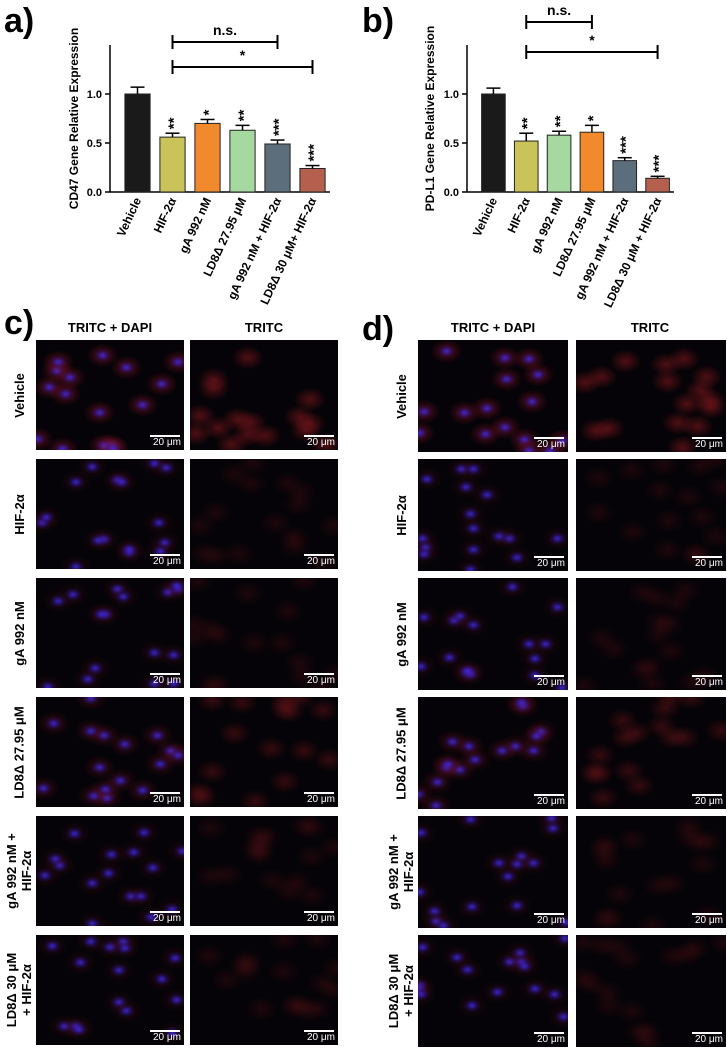 This screenshot has height=1050, width=727. What do you see at coordinates (129, 217) in the screenshot?
I see `cd47-category-label: Vehicle` at bounding box center [129, 217].